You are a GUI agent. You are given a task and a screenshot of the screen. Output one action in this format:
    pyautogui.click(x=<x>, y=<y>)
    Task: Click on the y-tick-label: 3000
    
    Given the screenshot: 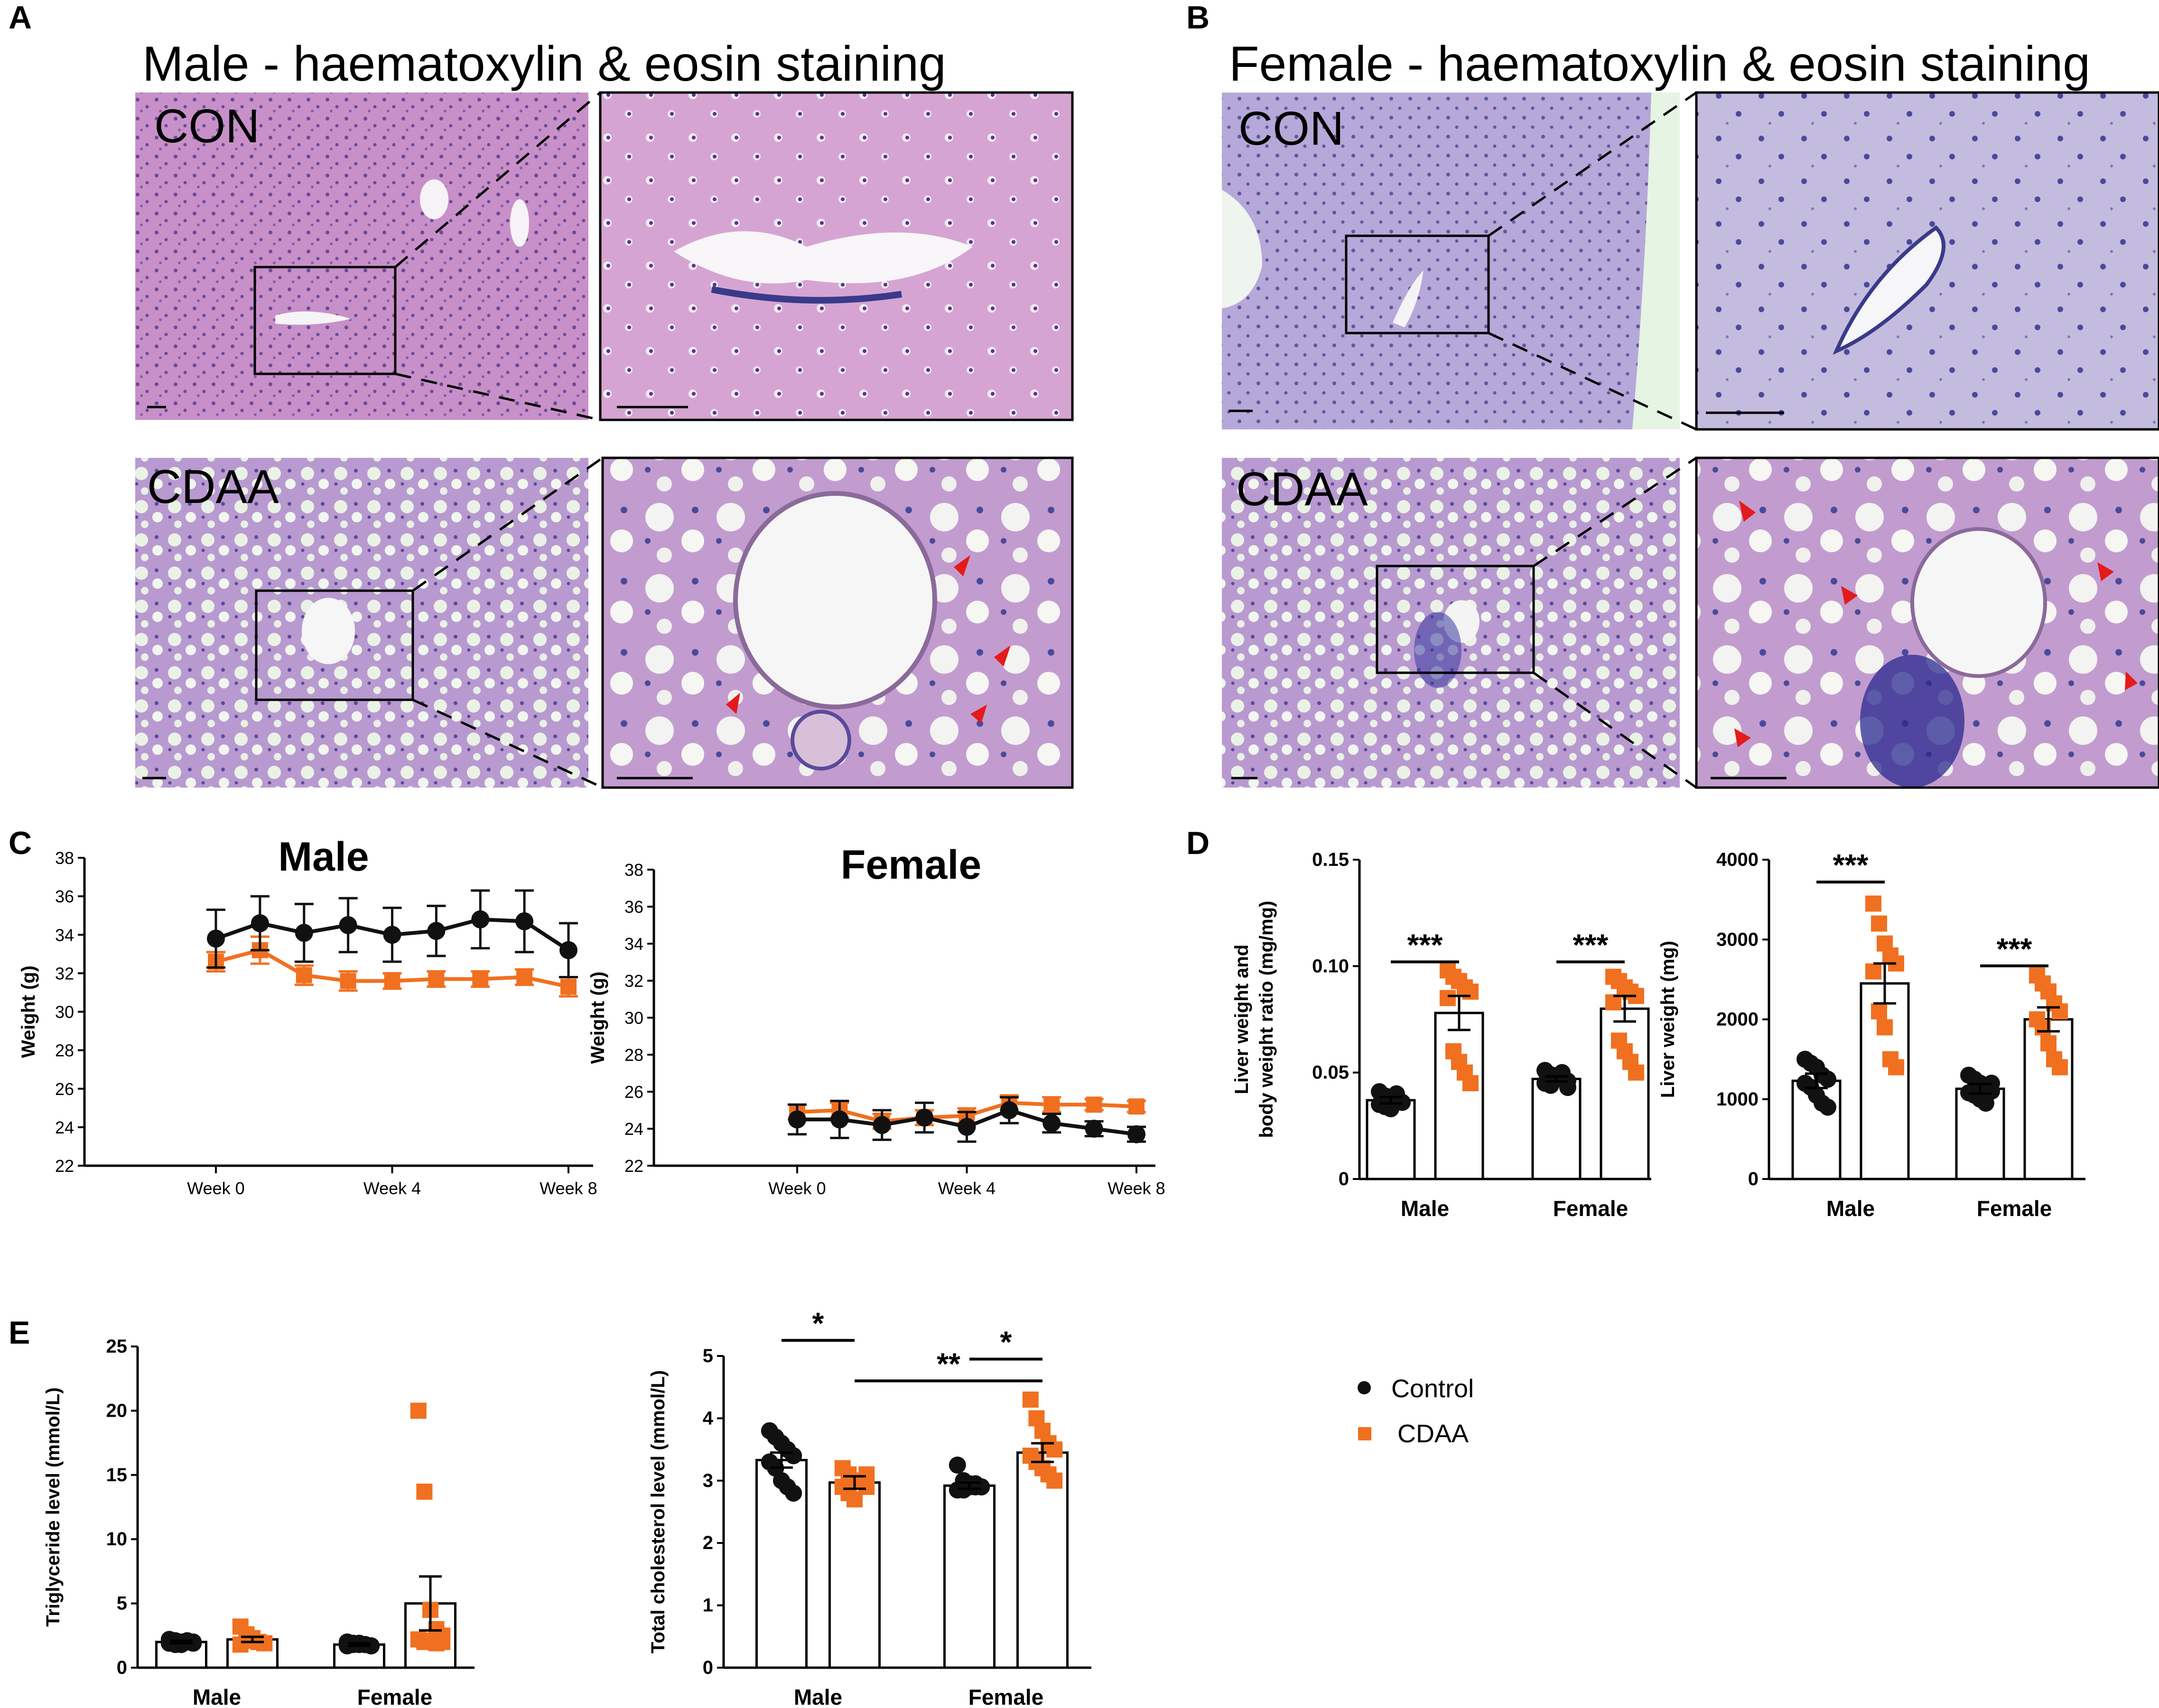 What is the action you would take?
    pyautogui.click(x=1737, y=939)
    